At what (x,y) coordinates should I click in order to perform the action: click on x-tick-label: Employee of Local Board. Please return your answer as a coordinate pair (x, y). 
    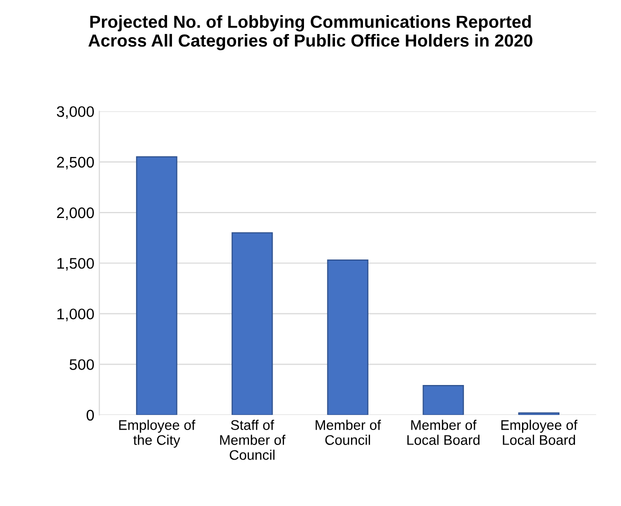
    Looking at the image, I should click on (539, 432).